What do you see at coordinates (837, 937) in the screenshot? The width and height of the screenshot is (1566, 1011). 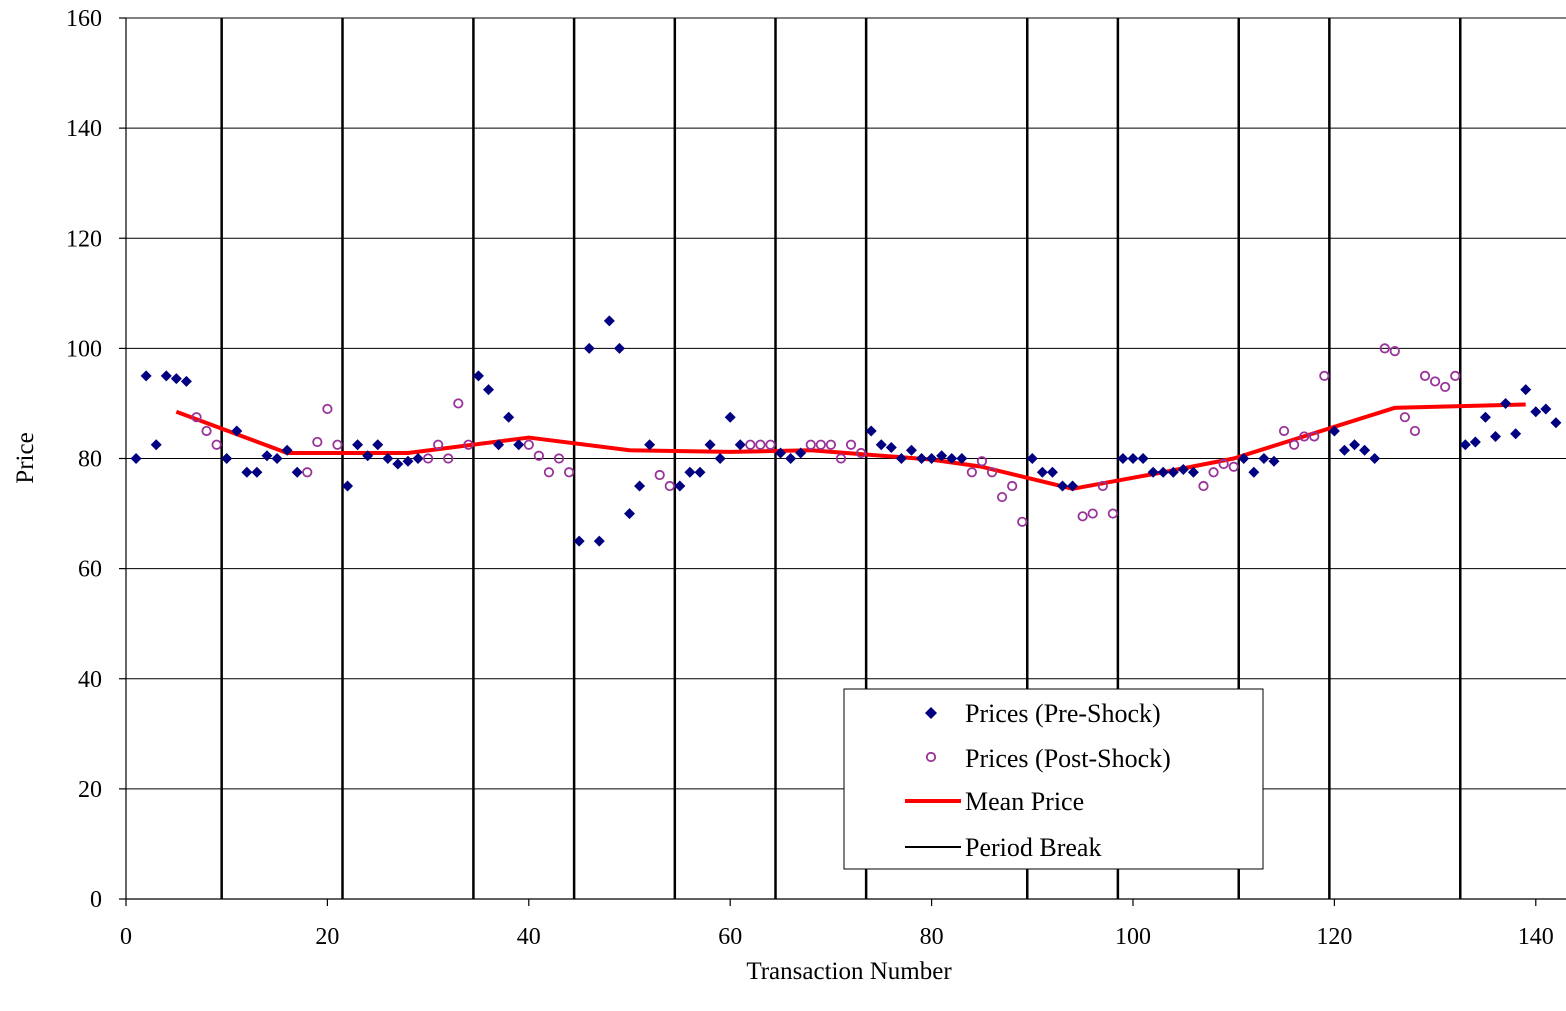 I see `x-tick-labels: 0 20 40 60 80 100 120 140` at bounding box center [837, 937].